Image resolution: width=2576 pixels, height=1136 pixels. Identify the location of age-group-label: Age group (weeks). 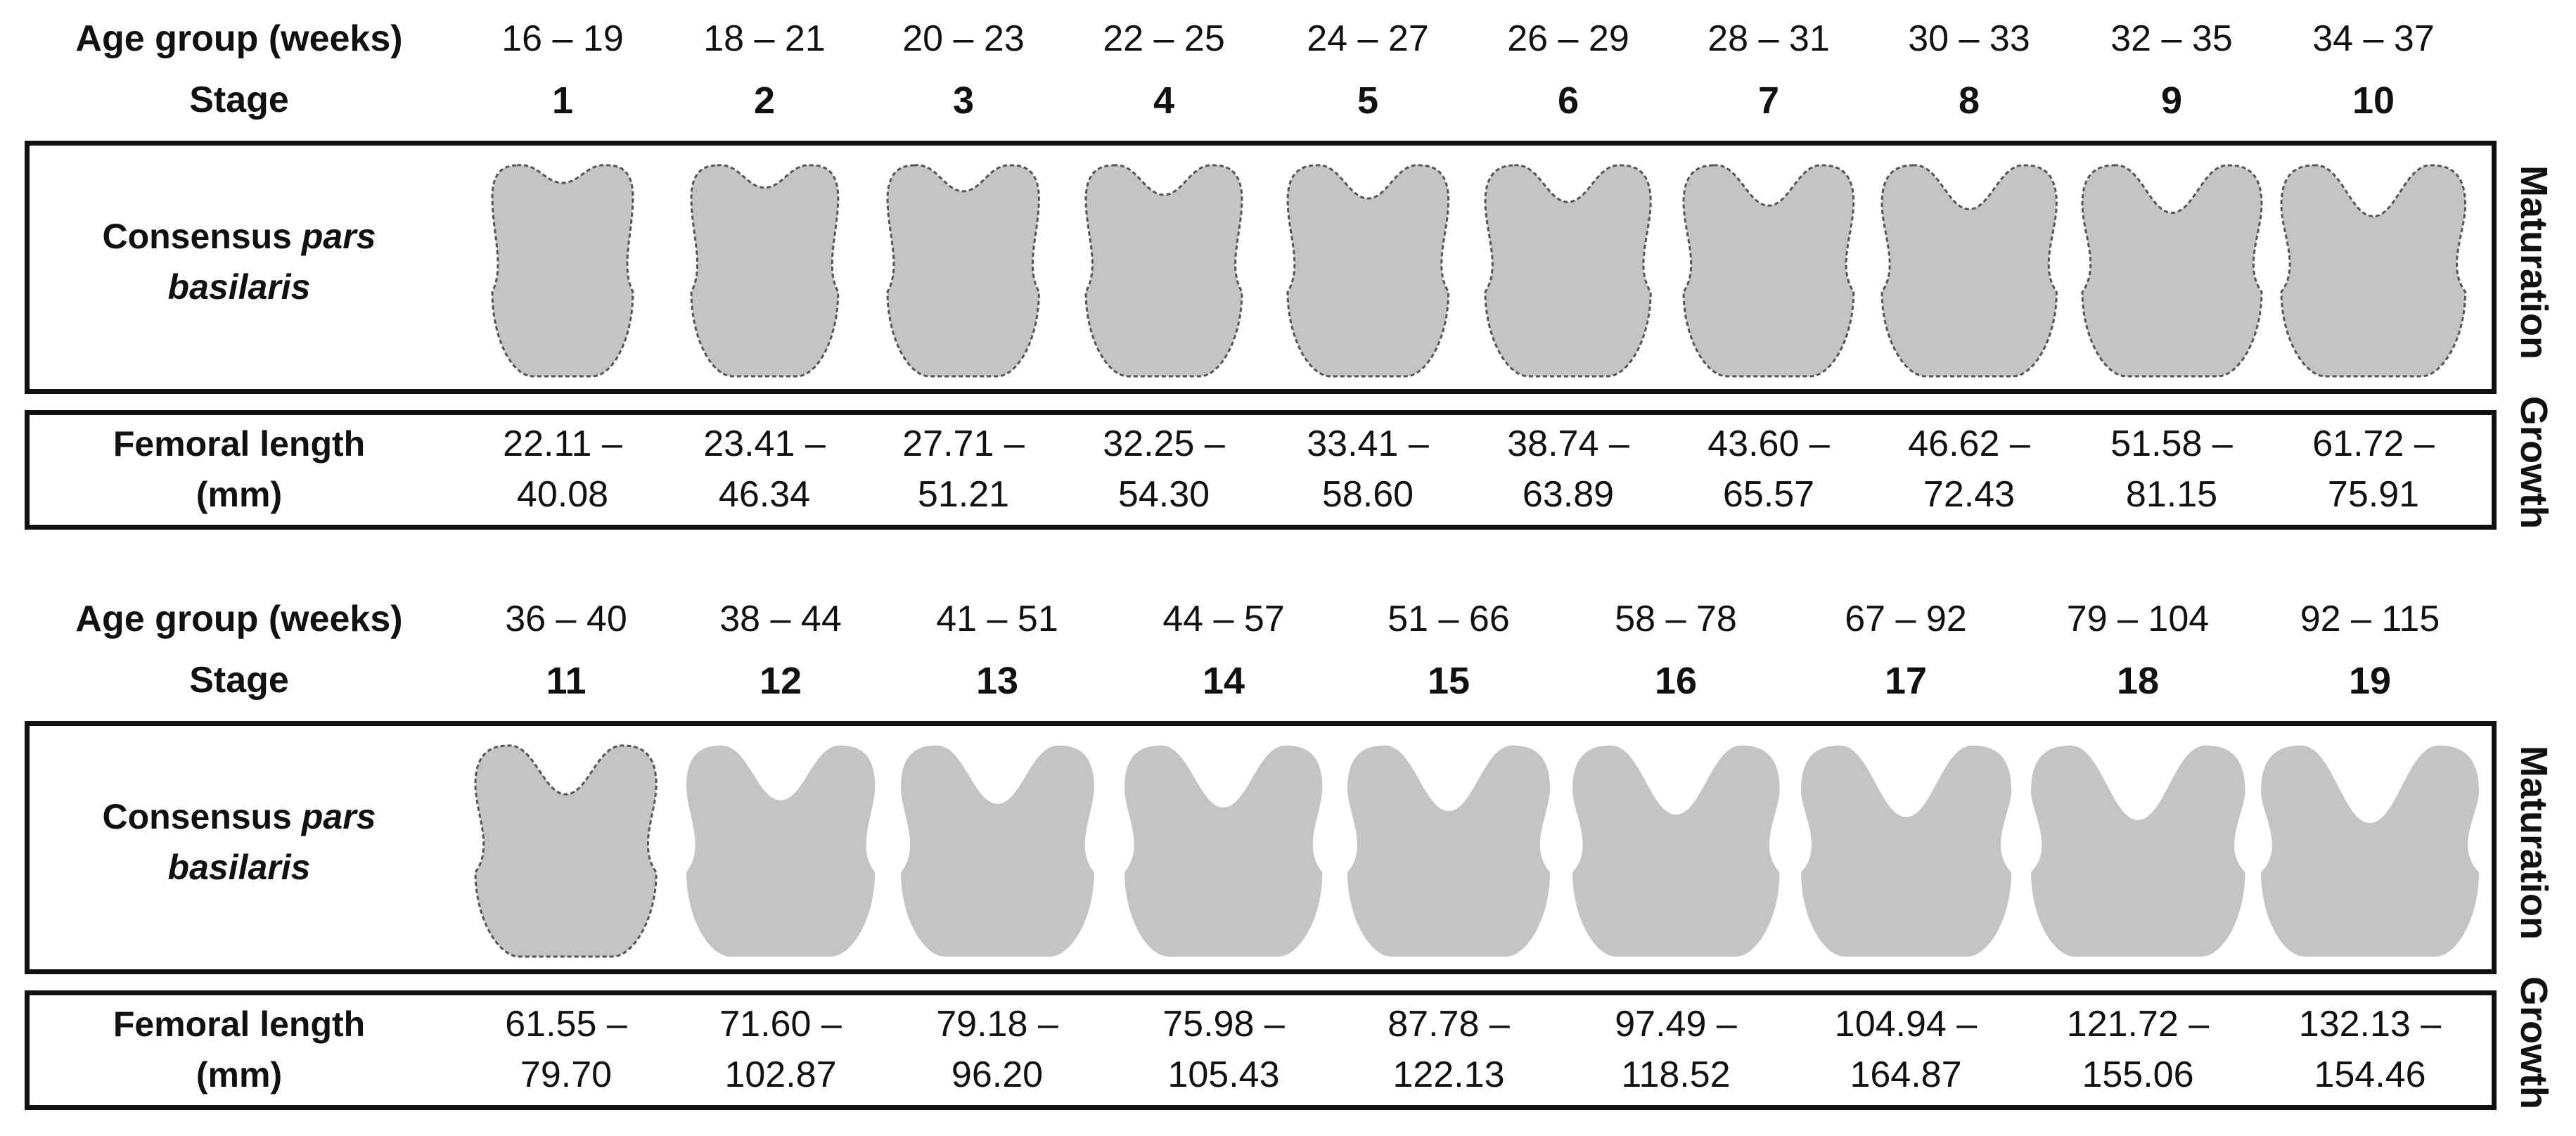
(239, 38).